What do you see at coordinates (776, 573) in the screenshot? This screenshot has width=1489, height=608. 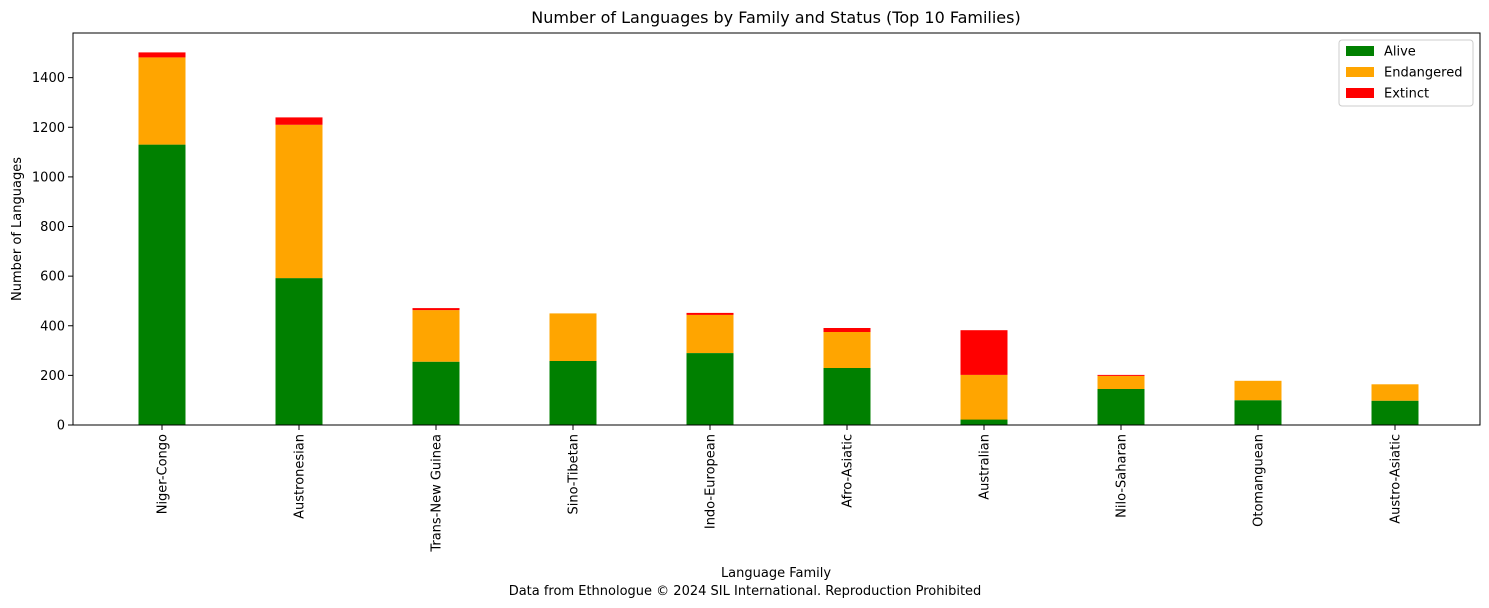 I see `x-axis-label: Language Family` at bounding box center [776, 573].